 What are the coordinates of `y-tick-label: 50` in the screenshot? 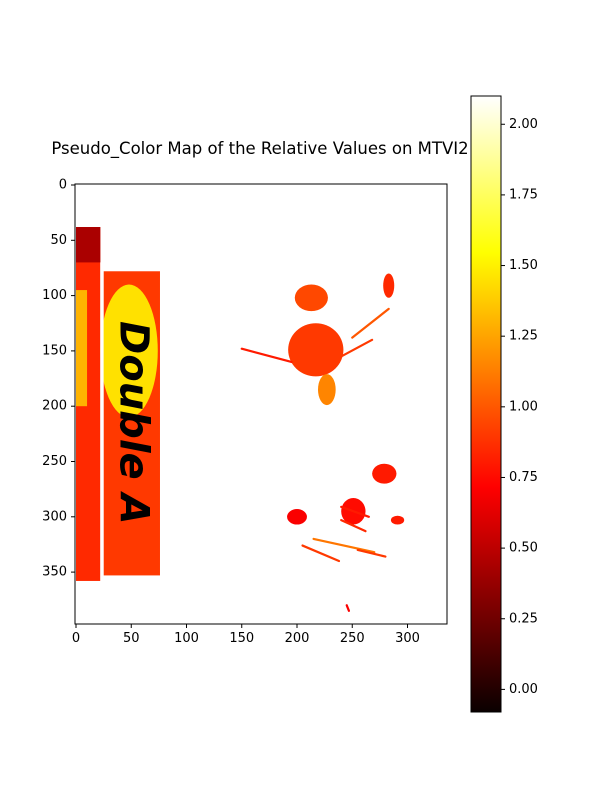 It's located at (58, 240).